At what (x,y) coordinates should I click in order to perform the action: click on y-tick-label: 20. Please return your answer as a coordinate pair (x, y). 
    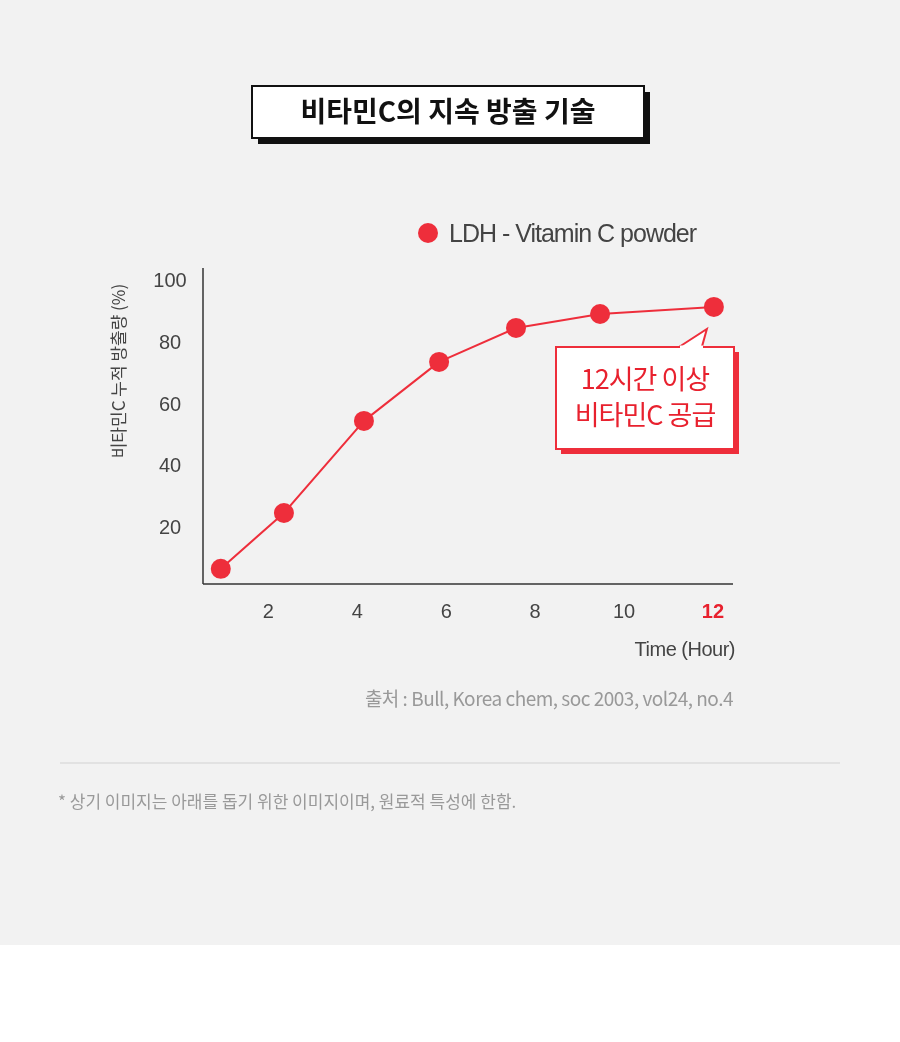
    Looking at the image, I should click on (170, 527).